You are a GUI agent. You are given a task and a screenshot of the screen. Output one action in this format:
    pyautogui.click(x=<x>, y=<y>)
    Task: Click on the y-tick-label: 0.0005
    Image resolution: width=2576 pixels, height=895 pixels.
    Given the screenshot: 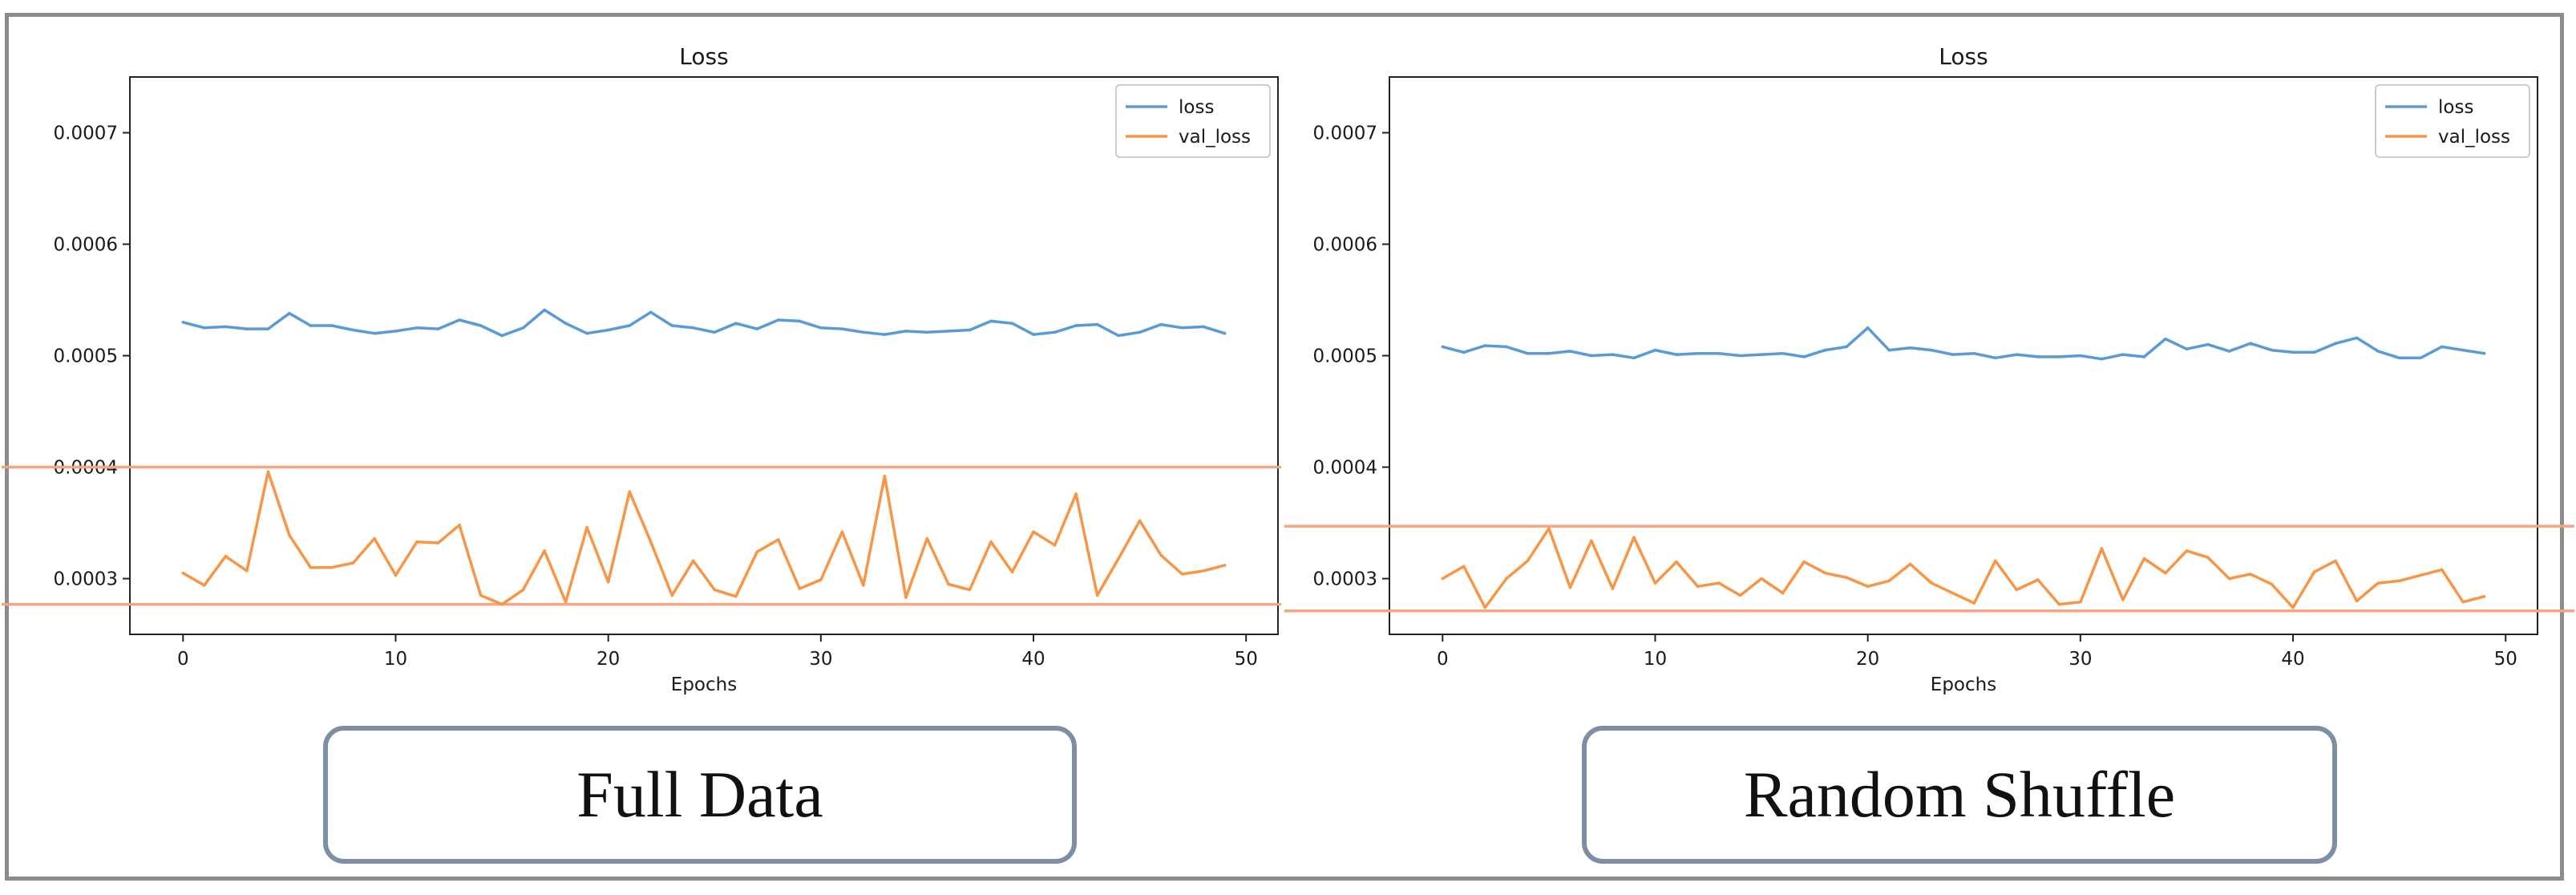 What is the action you would take?
    pyautogui.click(x=86, y=356)
    